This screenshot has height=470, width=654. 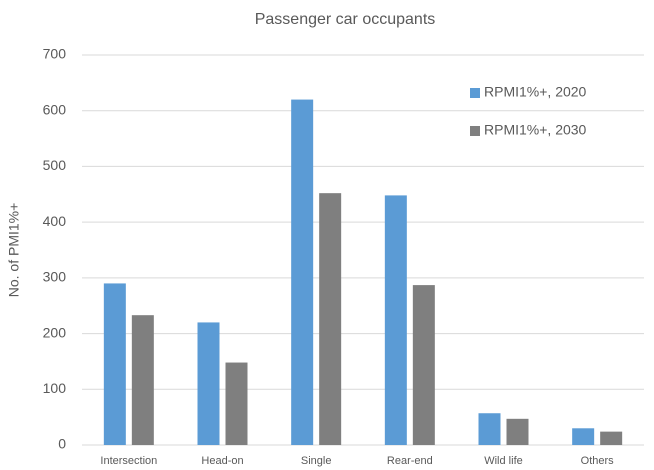 I want to click on x-tick-label: Wild life, so click(x=503, y=461).